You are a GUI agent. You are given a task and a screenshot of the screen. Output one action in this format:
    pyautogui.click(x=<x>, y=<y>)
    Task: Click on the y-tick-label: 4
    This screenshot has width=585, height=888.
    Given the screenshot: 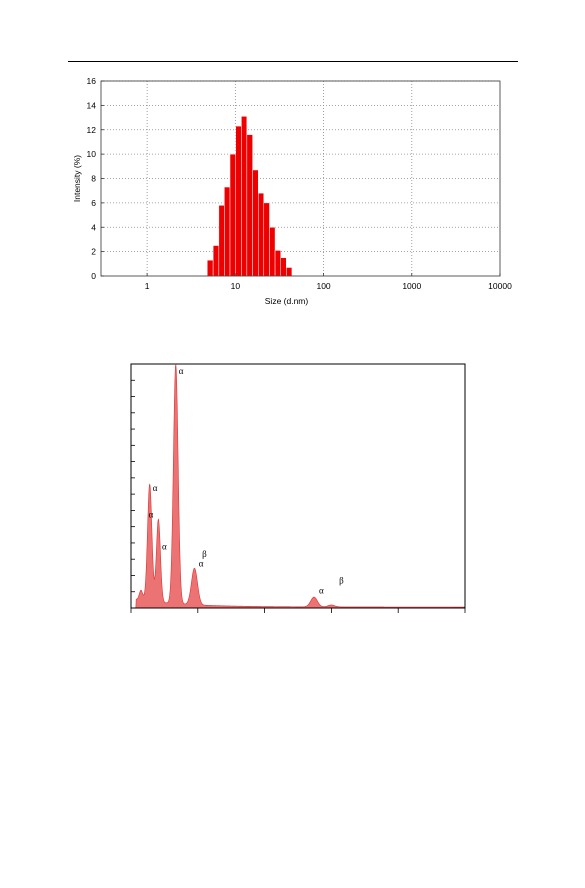 What is the action you would take?
    pyautogui.click(x=93, y=227)
    